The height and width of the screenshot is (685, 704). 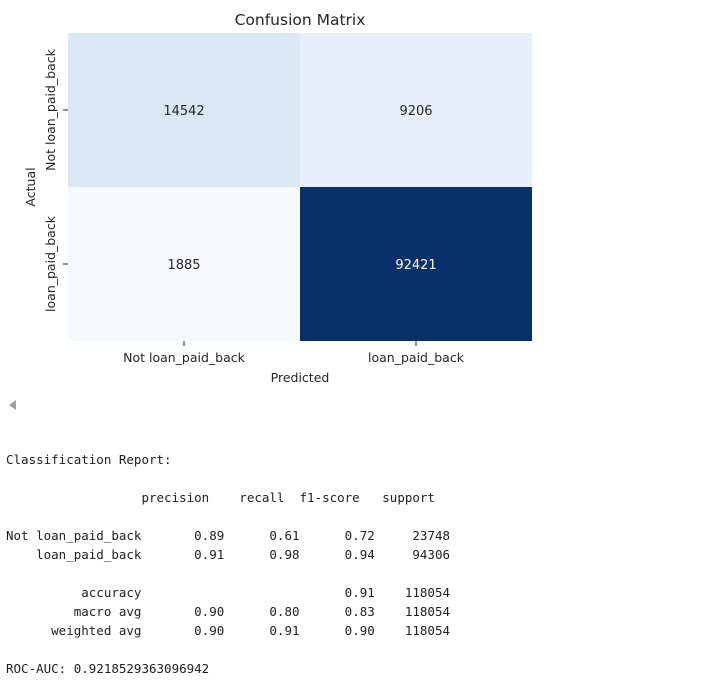 What do you see at coordinates (89, 459) in the screenshot?
I see `report-heading: Classification Report:` at bounding box center [89, 459].